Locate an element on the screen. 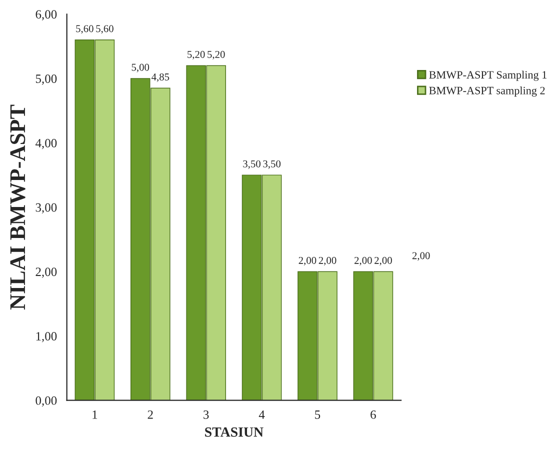 This screenshot has height=471, width=557. legend-label: BMWP-ASPT Sampling 1 is located at coordinates (488, 75).